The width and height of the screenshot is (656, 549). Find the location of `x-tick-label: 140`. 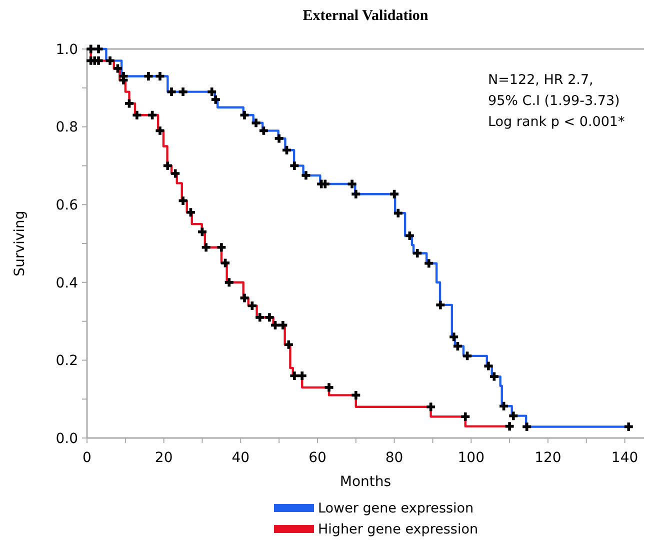

x-tick-label: 140 is located at coordinates (624, 458).